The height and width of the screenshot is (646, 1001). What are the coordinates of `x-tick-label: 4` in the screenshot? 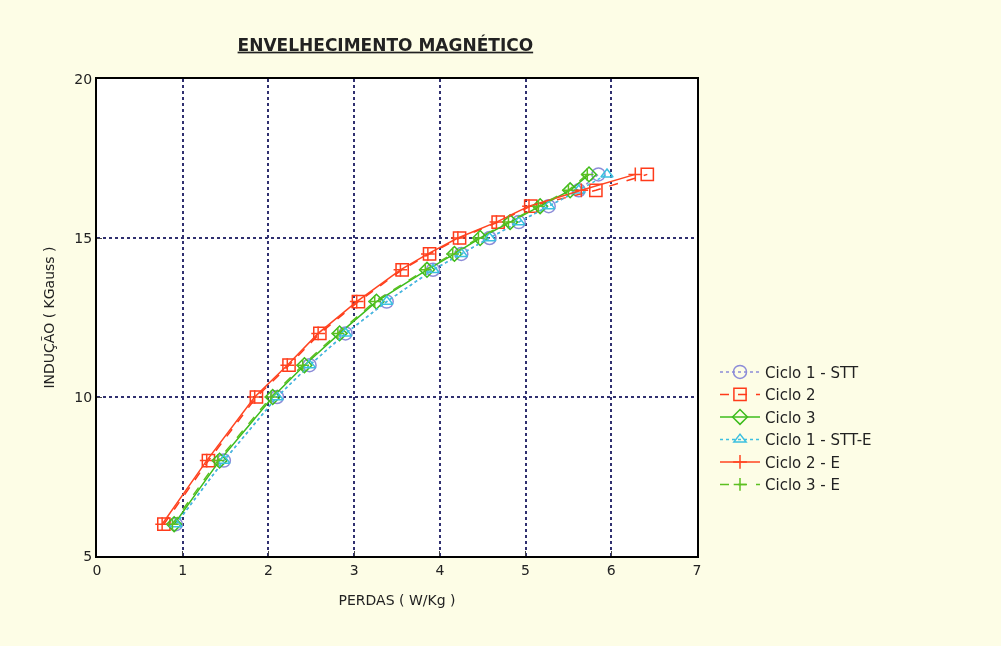 It's located at (440, 569).